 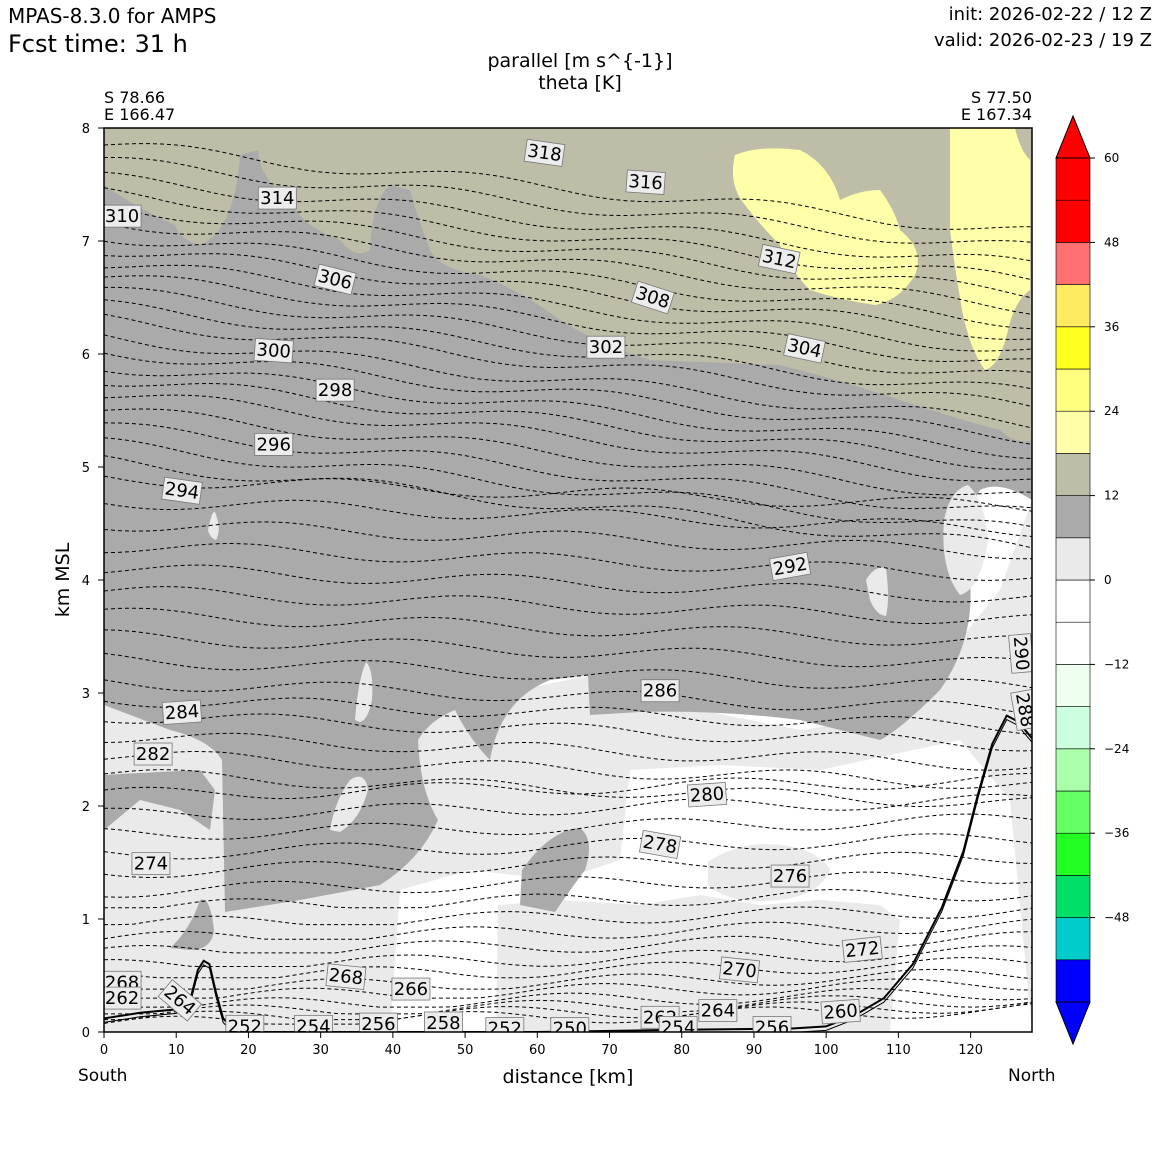 What do you see at coordinates (1024, 709) in the screenshot?
I see `theta-label-text: 288` at bounding box center [1024, 709].